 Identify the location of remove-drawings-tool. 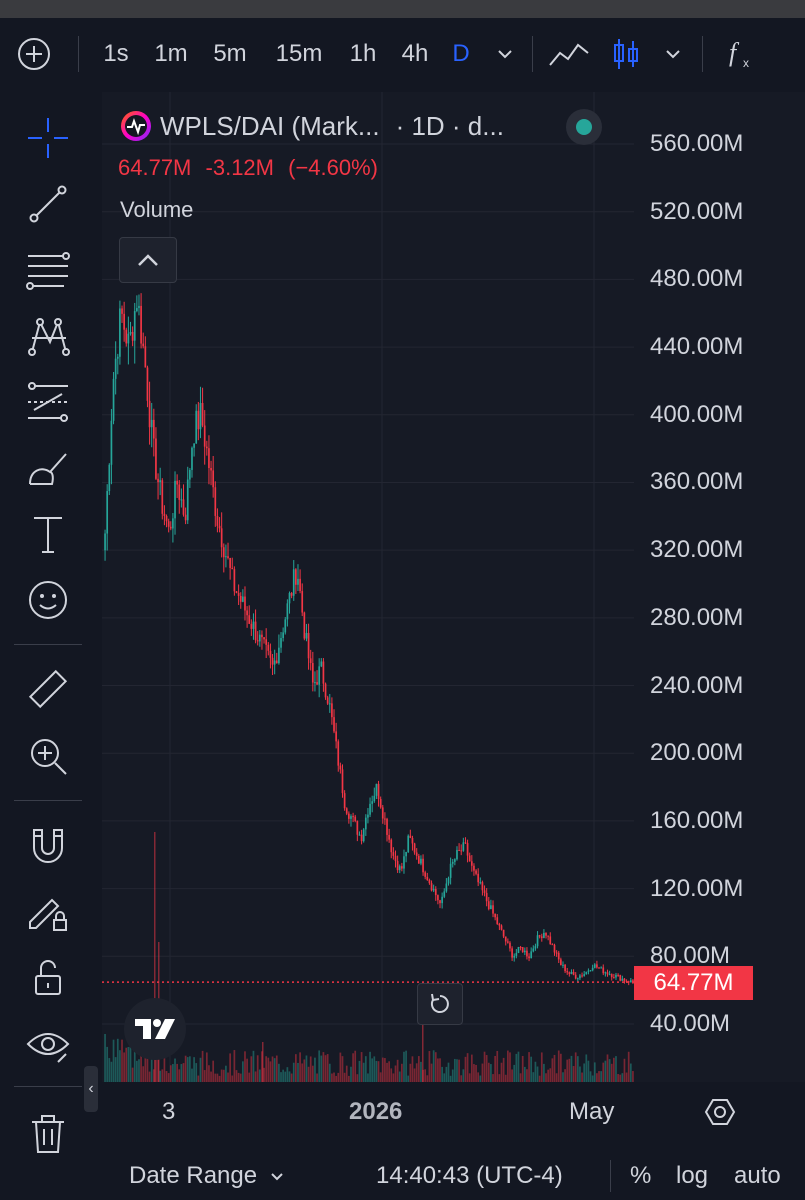
(48, 1134).